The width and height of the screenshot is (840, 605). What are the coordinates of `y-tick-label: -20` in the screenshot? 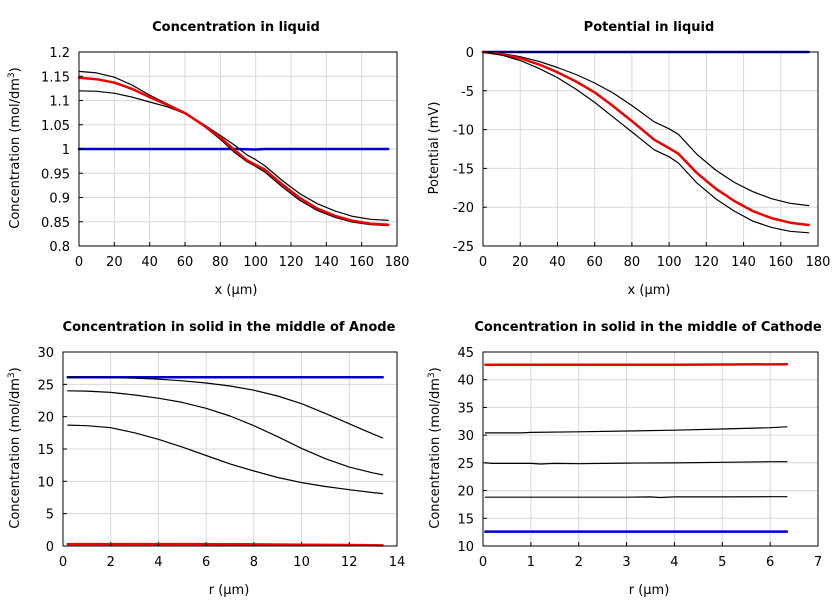 It's located at (463, 208).